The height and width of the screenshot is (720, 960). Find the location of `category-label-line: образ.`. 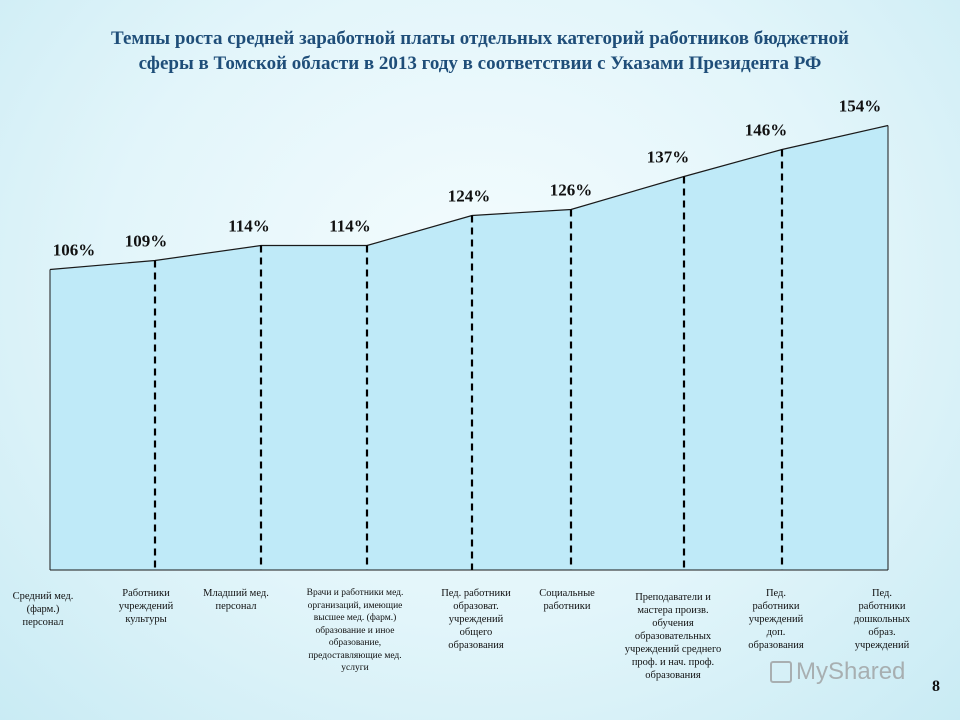

category-label-line: образ. is located at coordinates (882, 632).